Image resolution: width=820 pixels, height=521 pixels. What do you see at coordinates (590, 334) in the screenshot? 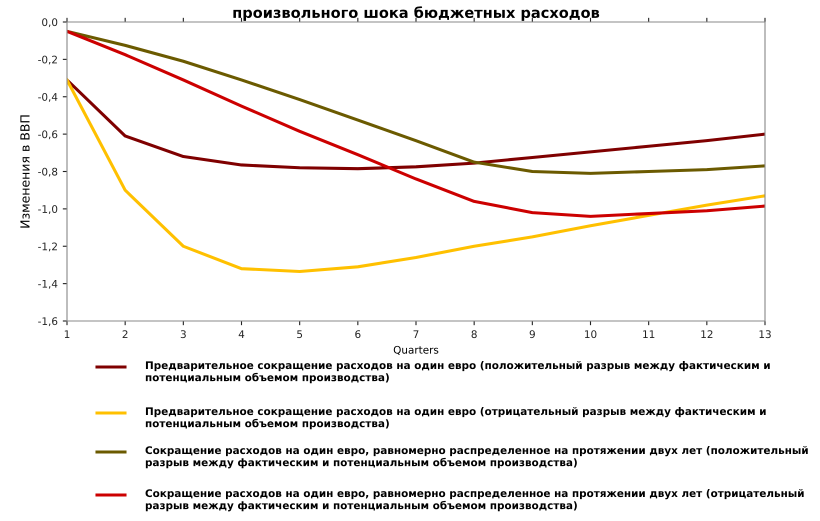
I see `x-tick-label: 10` at bounding box center [590, 334].